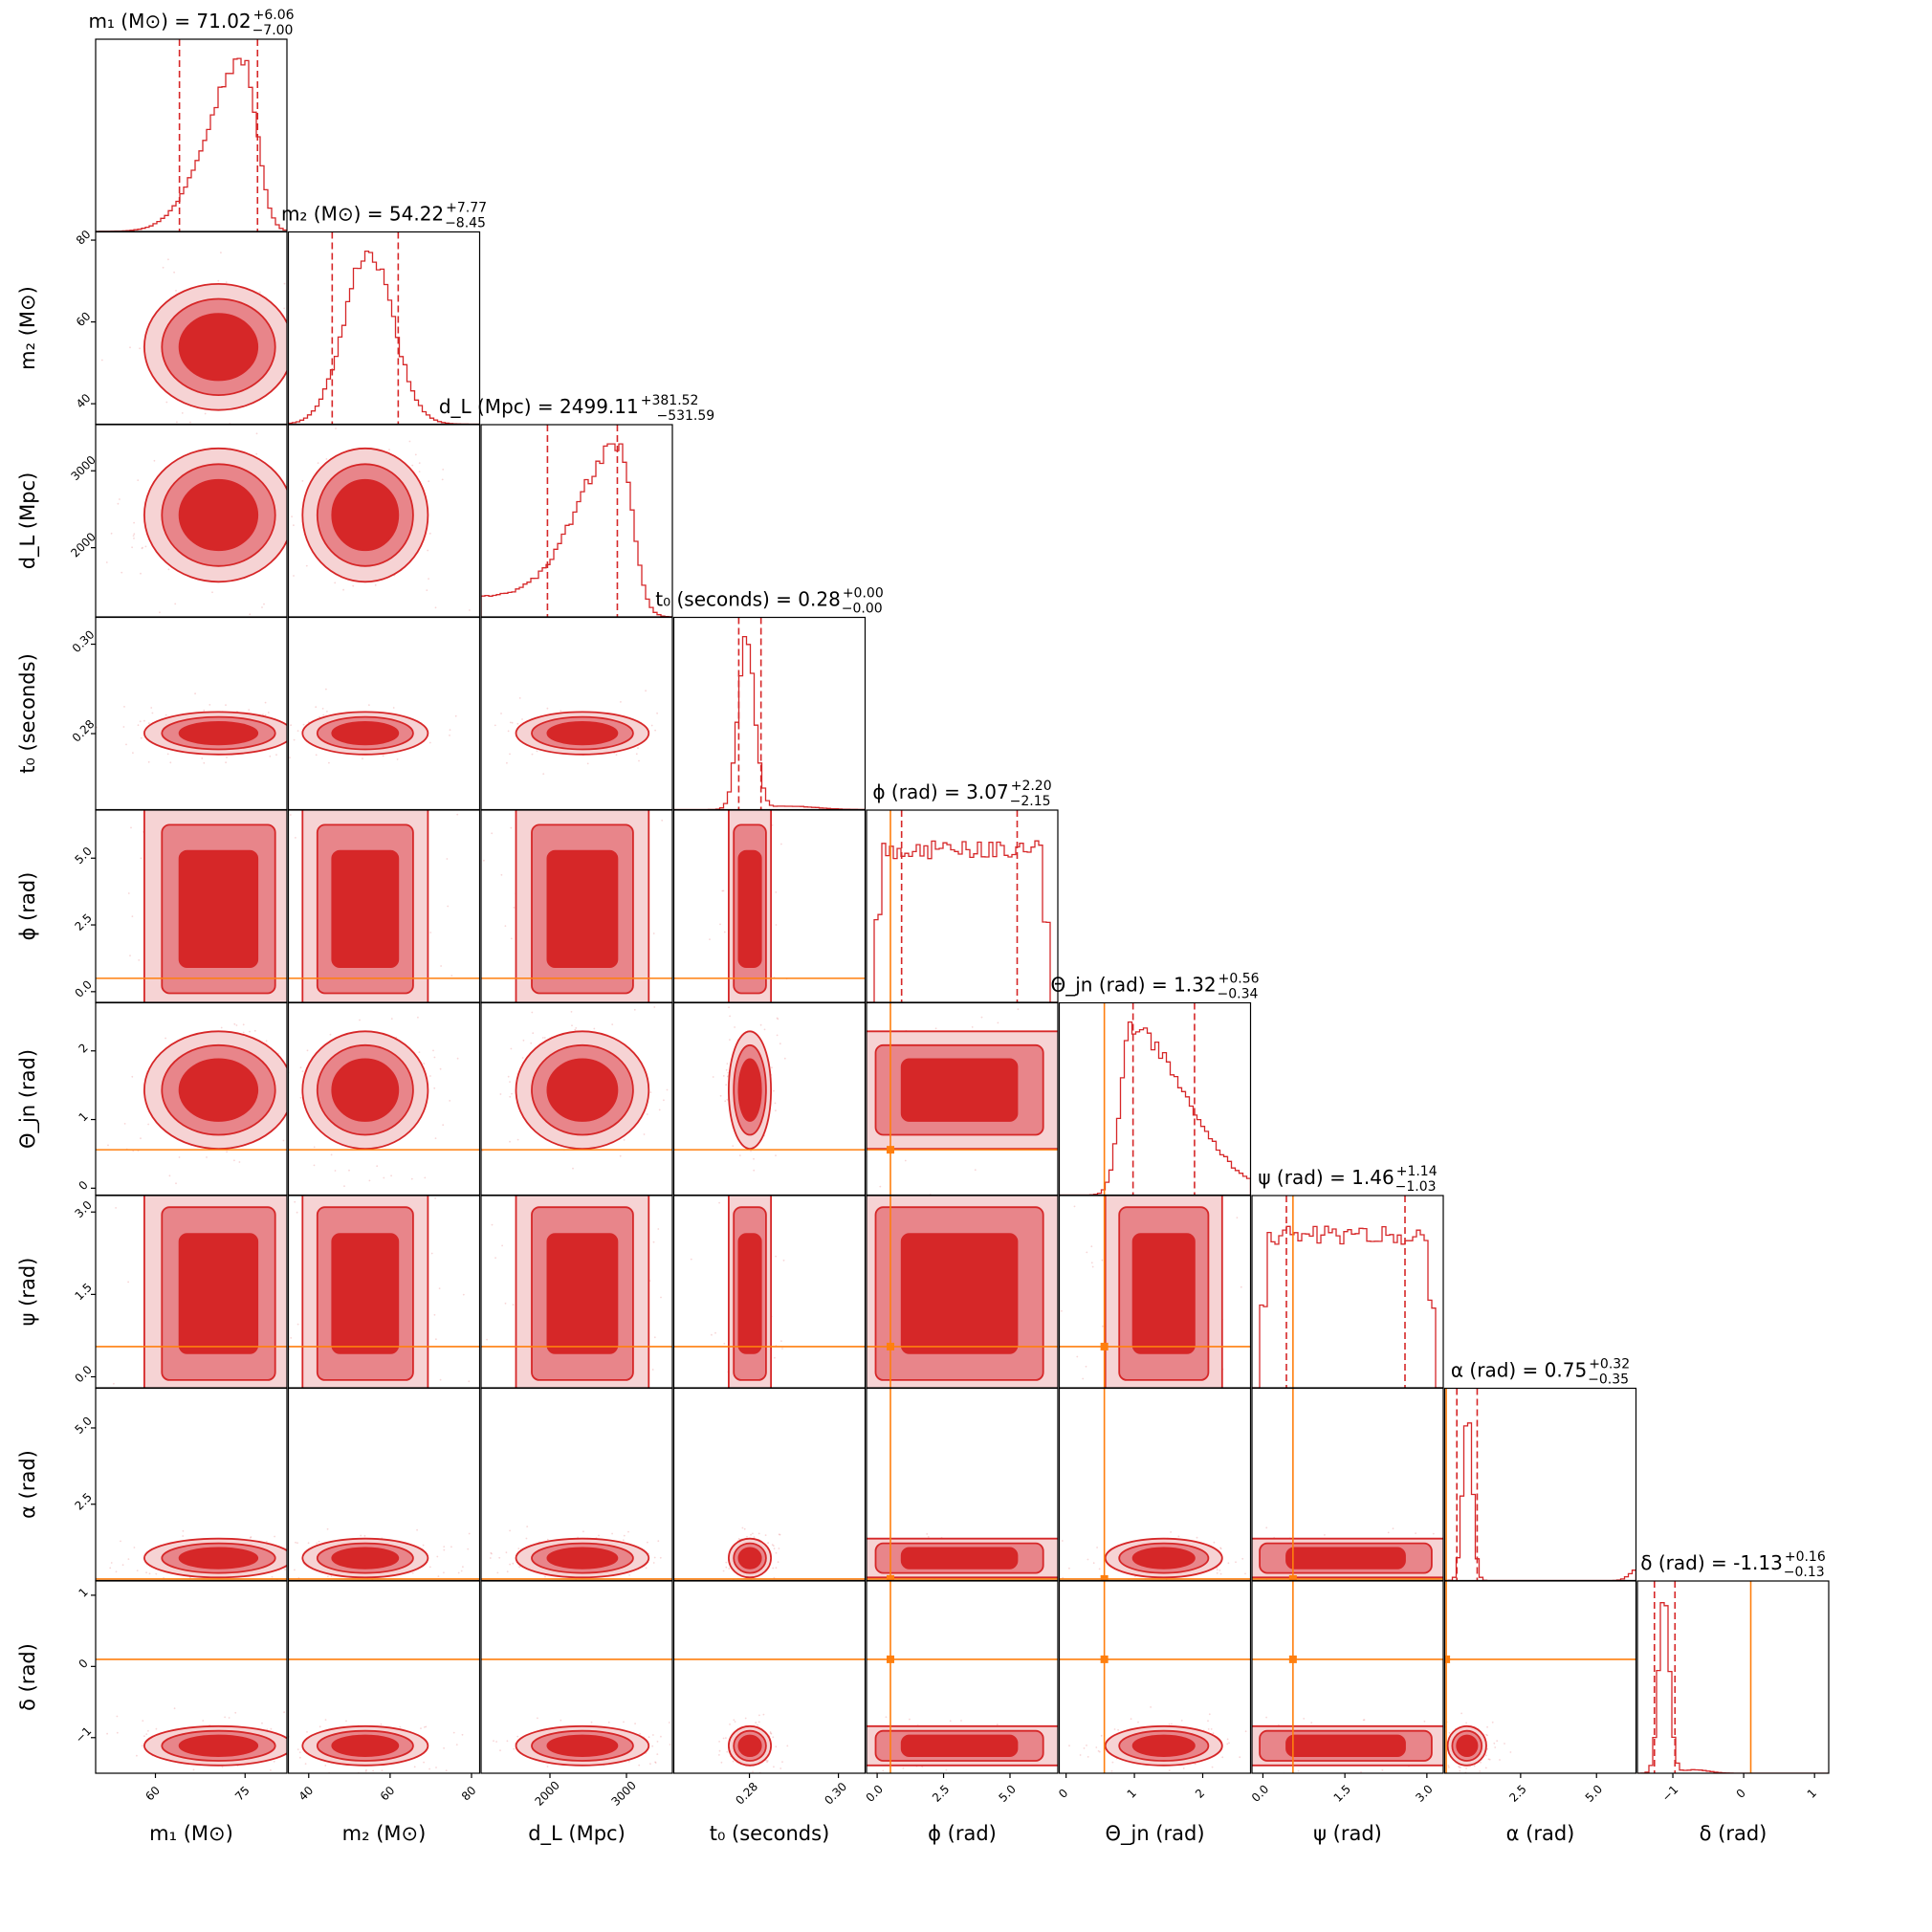 This screenshot has height=1932, width=1932. I want to click on hist-panel-theta_jn: Θ_jn (rad) = 1.32 +0.56 −0.34, so click(1155, 1084).